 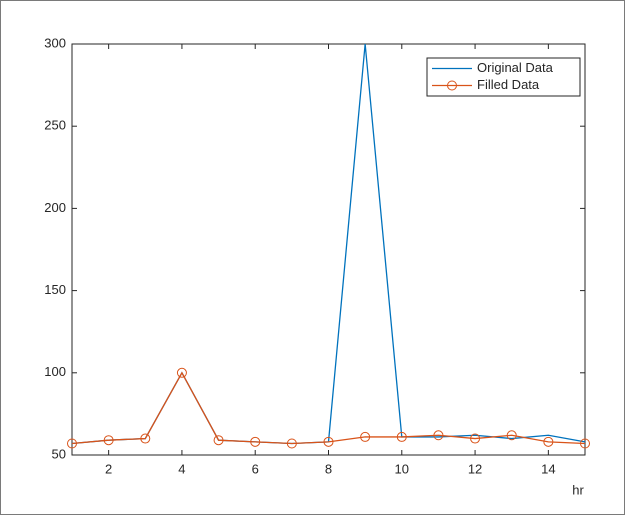 What do you see at coordinates (328, 468) in the screenshot?
I see `x-tick-label: 8` at bounding box center [328, 468].